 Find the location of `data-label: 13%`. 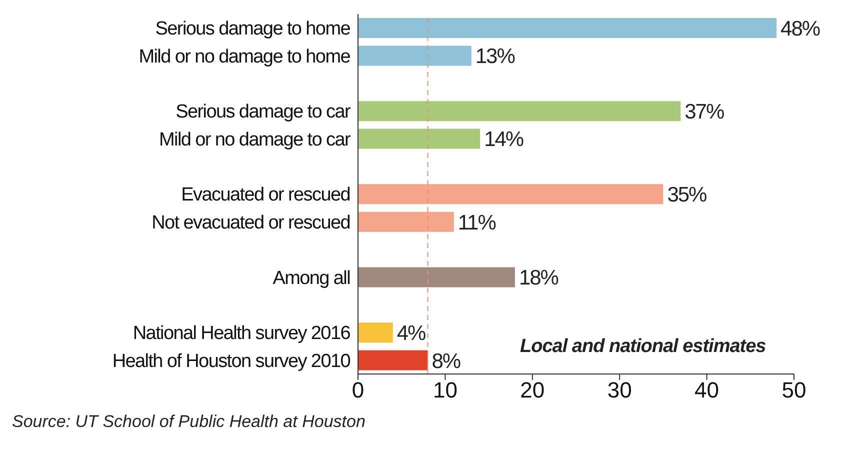

data-label: 13% is located at coordinates (495, 56).